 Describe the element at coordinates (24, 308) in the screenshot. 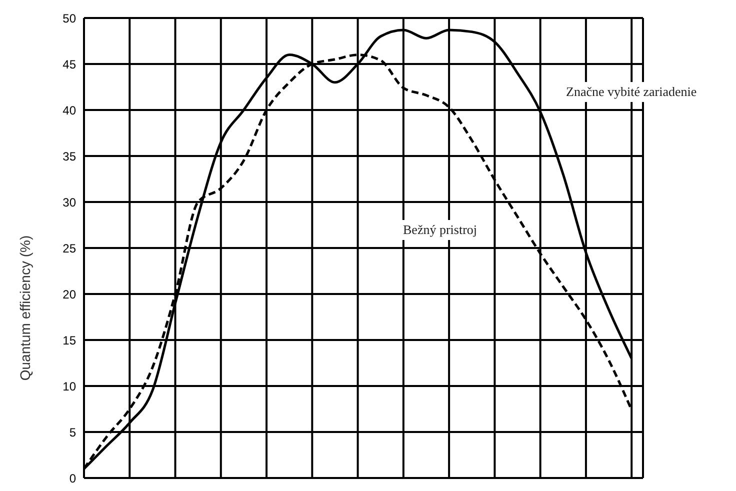

I see `y-axis-title: Quantum efficiency (%)` at that location.